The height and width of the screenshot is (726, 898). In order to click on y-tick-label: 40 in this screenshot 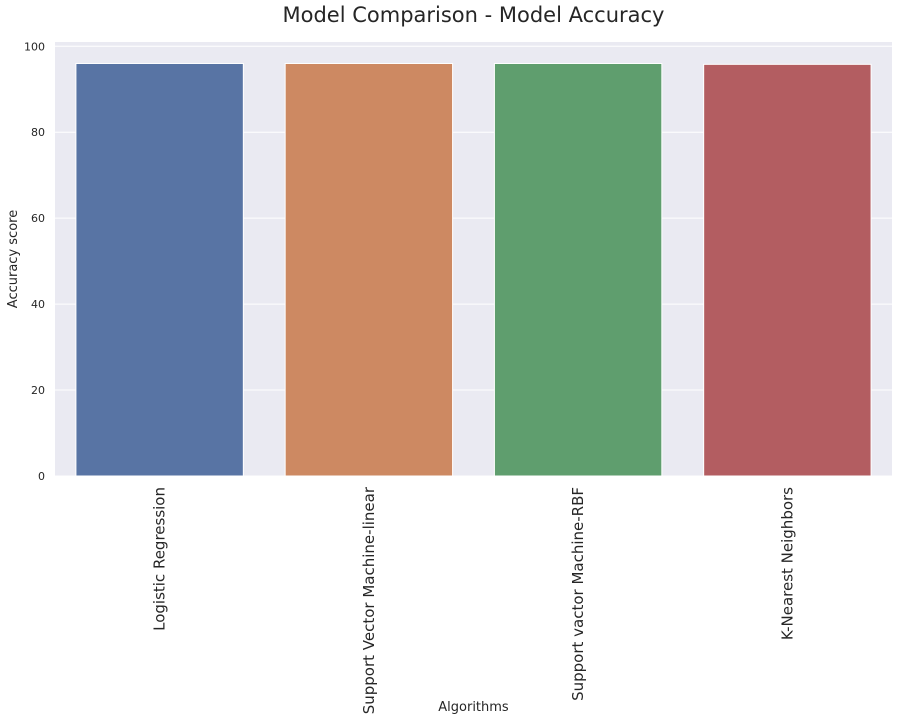, I will do `click(38, 304)`.